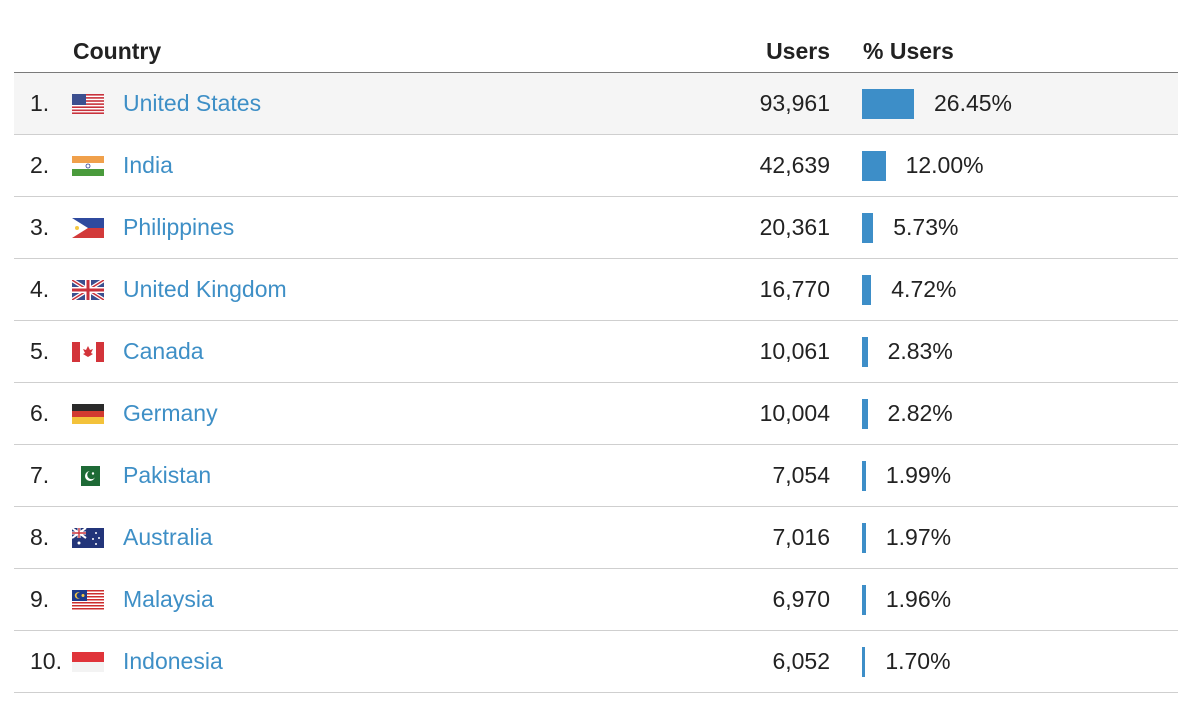  Describe the element at coordinates (39, 413) in the screenshot. I see `row-rank: 6.` at that location.